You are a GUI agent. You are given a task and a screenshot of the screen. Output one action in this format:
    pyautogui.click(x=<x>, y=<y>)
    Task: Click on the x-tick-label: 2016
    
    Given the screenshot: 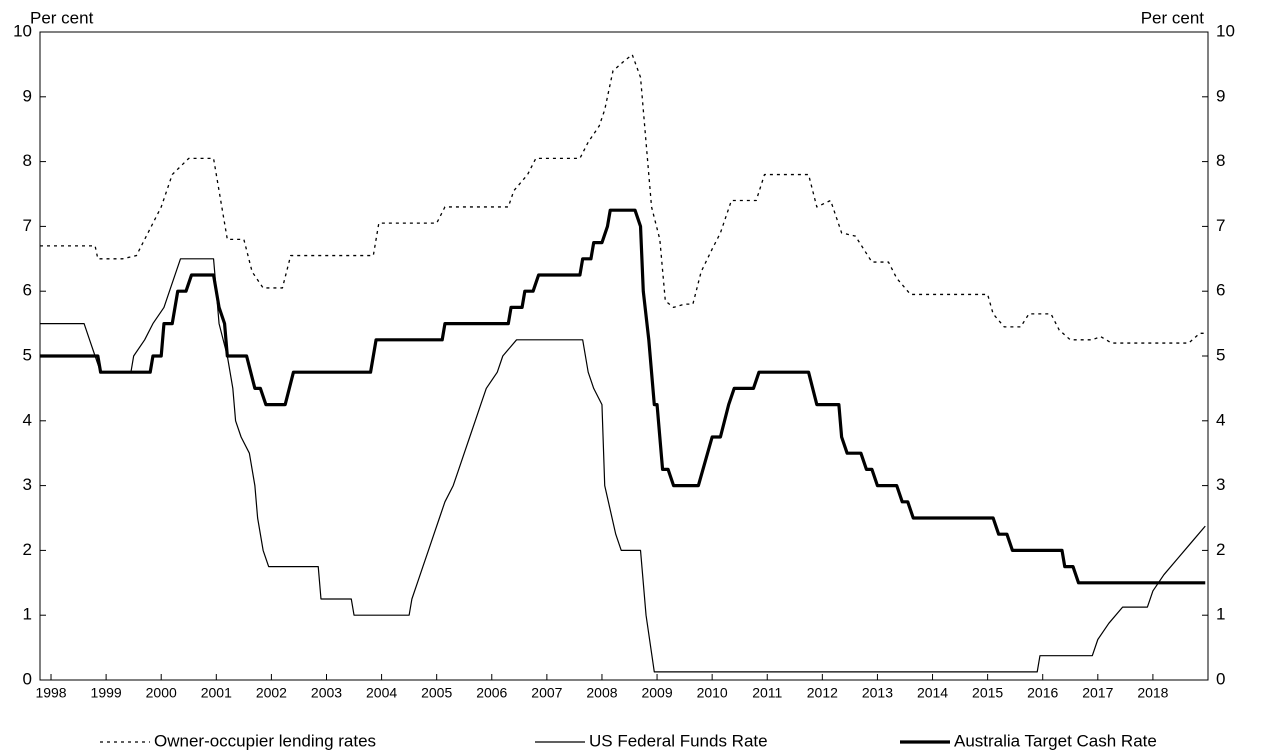 What is the action you would take?
    pyautogui.click(x=1042, y=693)
    